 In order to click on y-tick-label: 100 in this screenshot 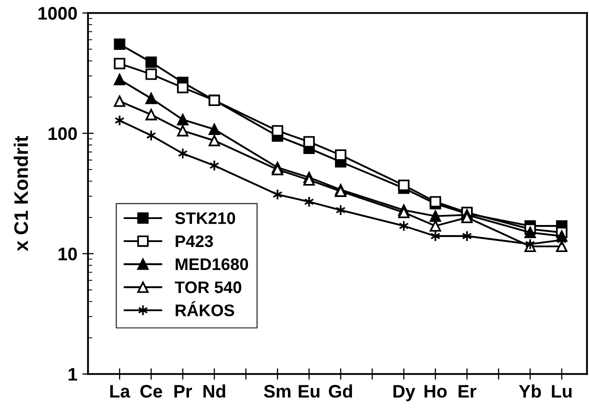, I will do `click(62, 133)`.